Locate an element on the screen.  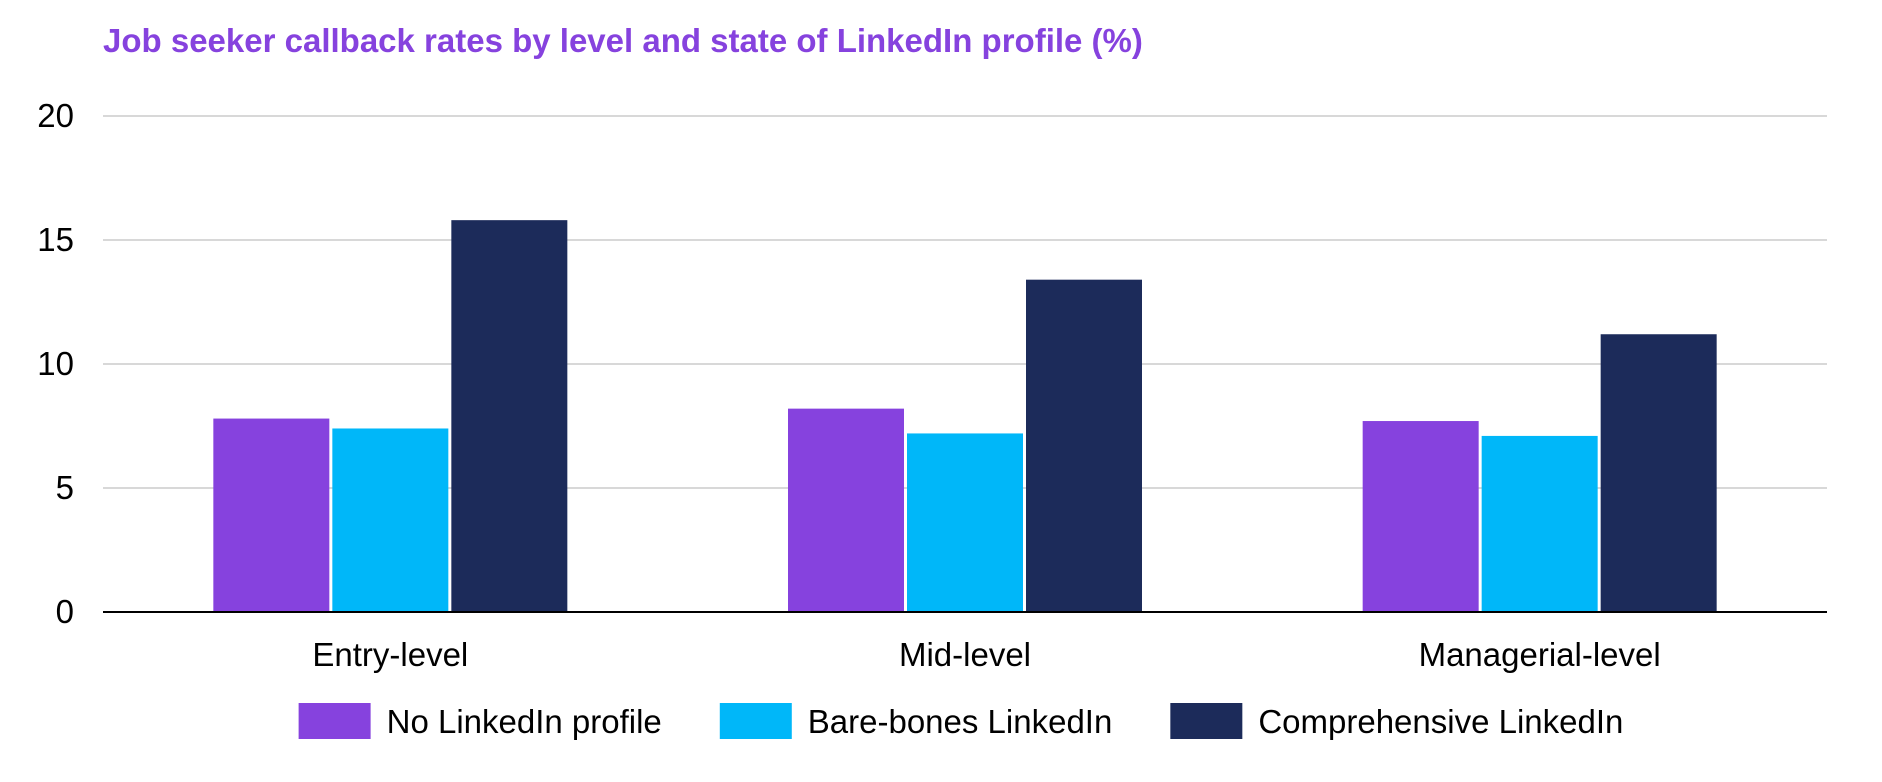
legend-label: No LinkedIn profile is located at coordinates (524, 721).